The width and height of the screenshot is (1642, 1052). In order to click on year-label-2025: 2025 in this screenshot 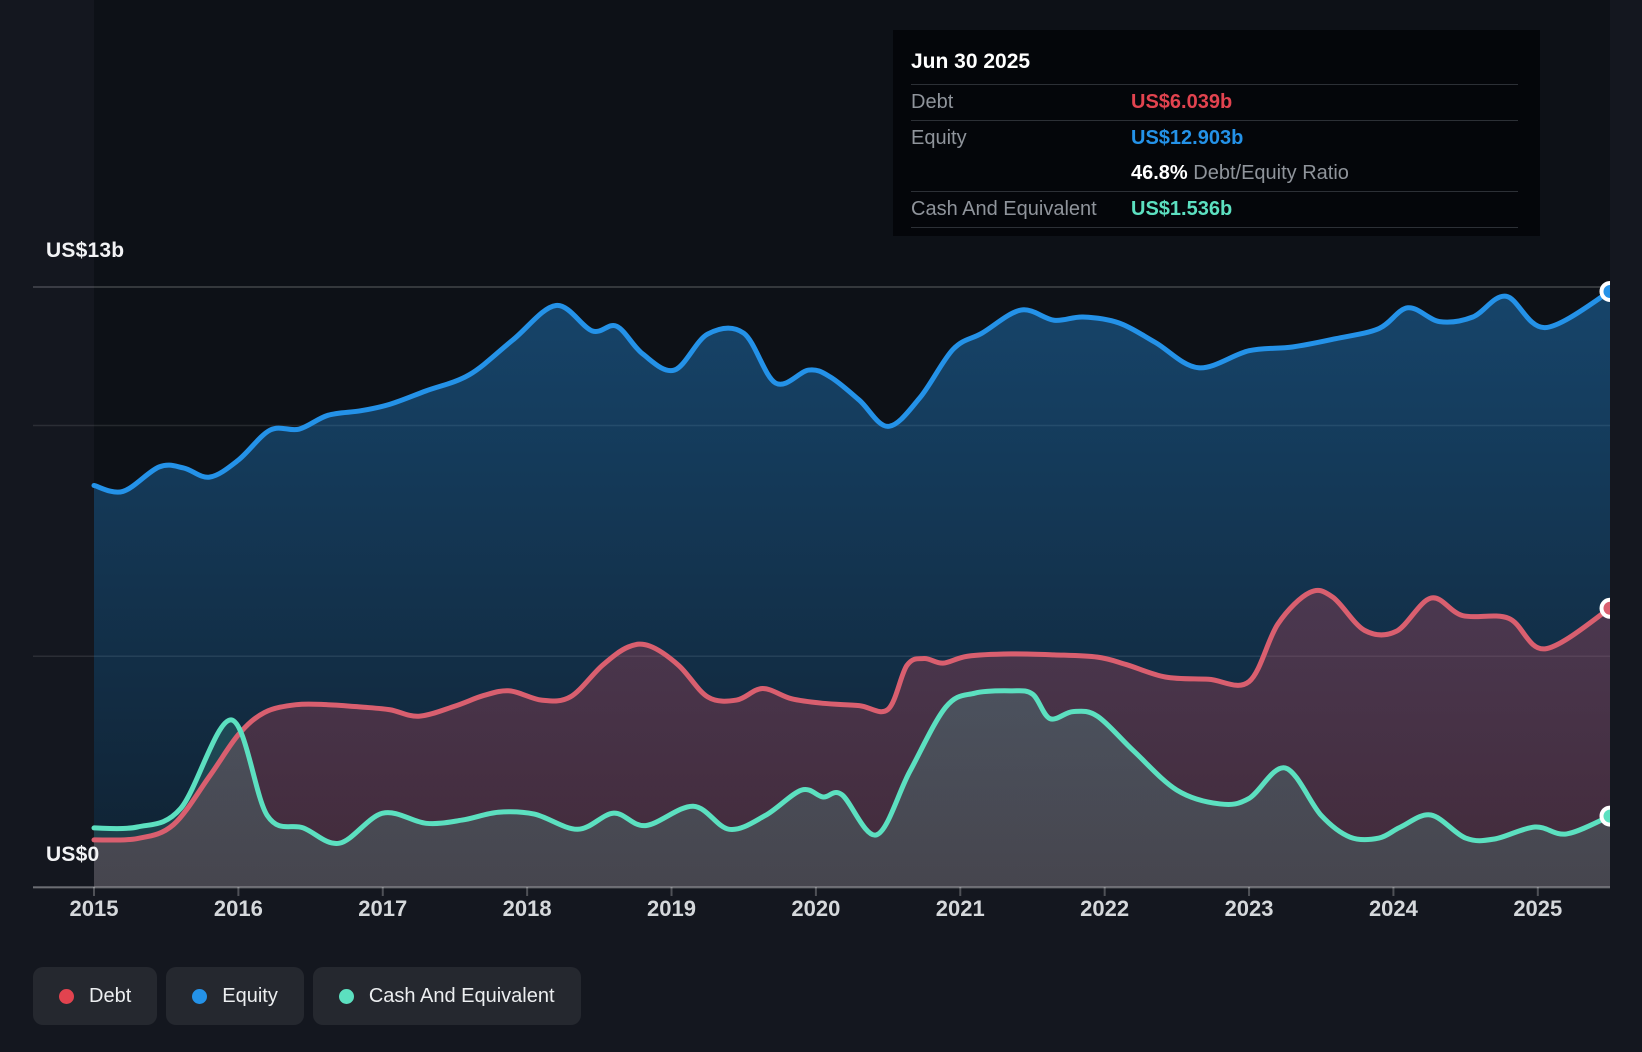, I will do `click(1538, 908)`.